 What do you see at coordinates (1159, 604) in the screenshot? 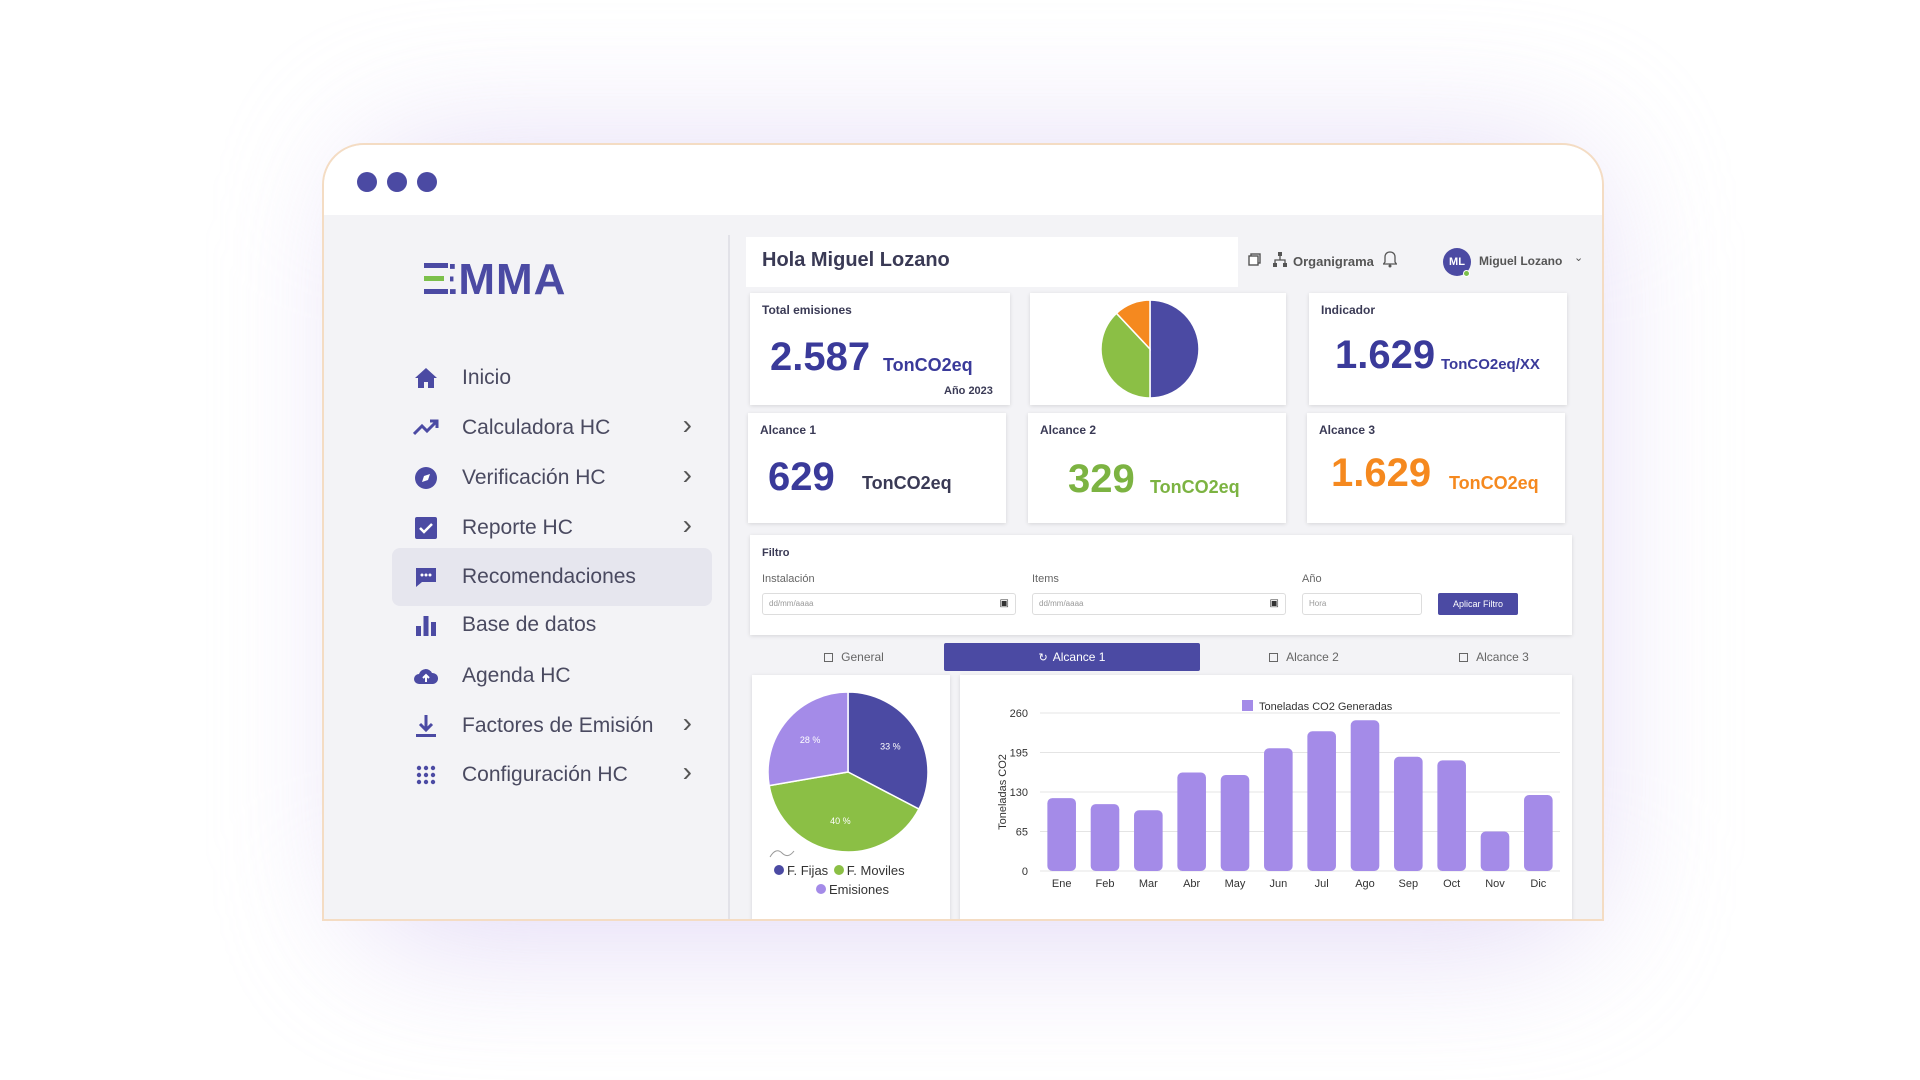
I see `items-input: dd/mm/aaaa ▣` at bounding box center [1159, 604].